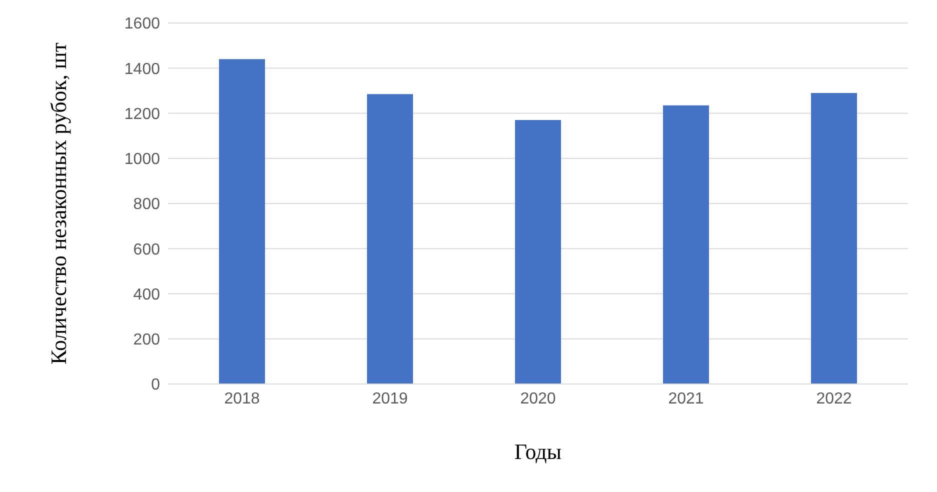 Image resolution: width=937 pixels, height=492 pixels. I want to click on x-tick-label: 2022, so click(834, 399).